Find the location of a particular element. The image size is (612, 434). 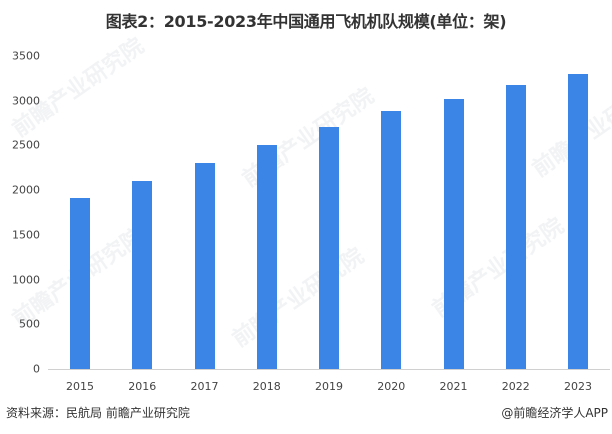

y-tick-label: 2500 is located at coordinates (26, 145).